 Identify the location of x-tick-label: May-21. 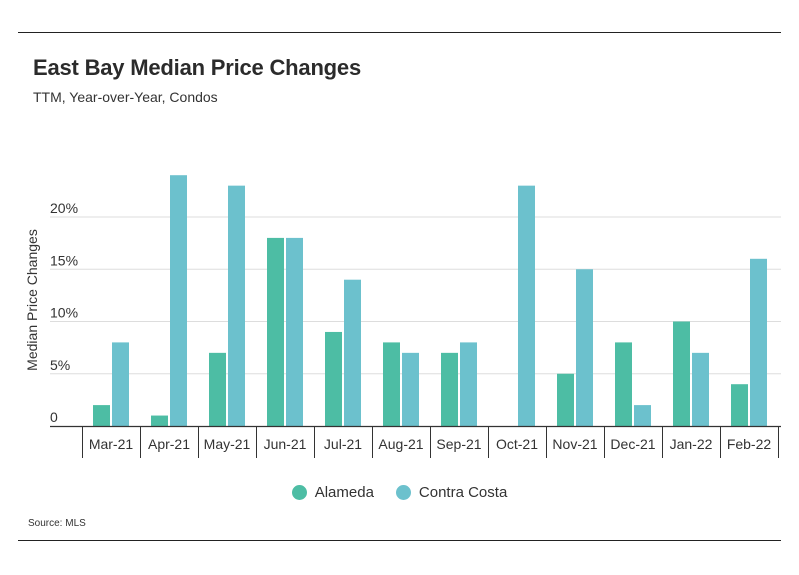
(227, 444).